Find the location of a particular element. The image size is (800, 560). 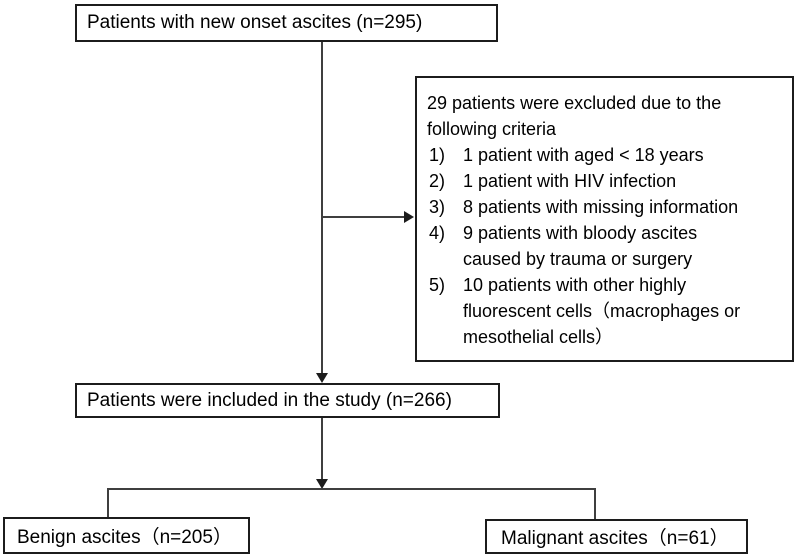

connector-branch-to-excluded is located at coordinates (363, 217).